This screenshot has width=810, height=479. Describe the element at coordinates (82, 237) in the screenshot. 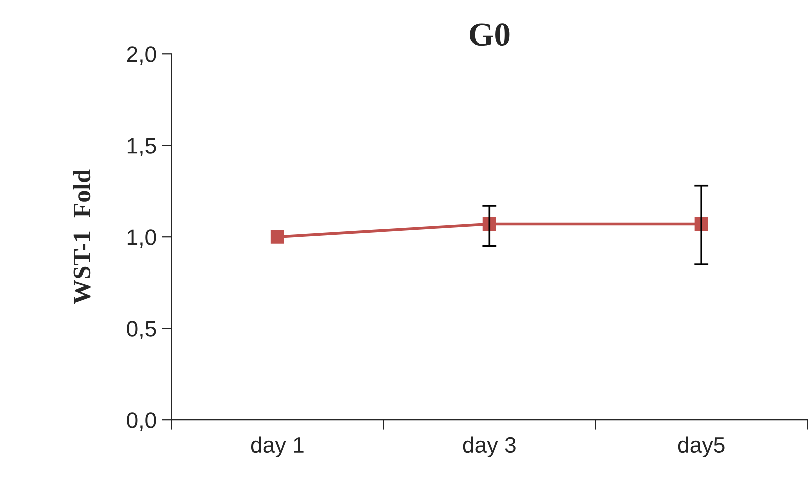

I see `y-axis-title: WST-1 Fold` at that location.